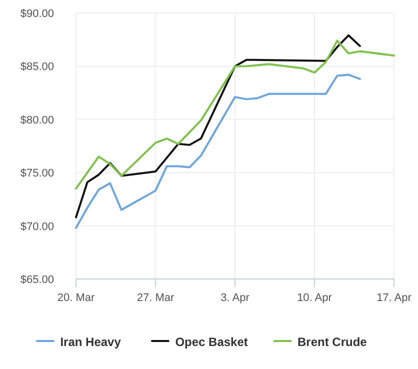 This screenshot has height=369, width=418. Describe the element at coordinates (314, 298) in the screenshot. I see `x-tick-label: 10. Apr` at that location.